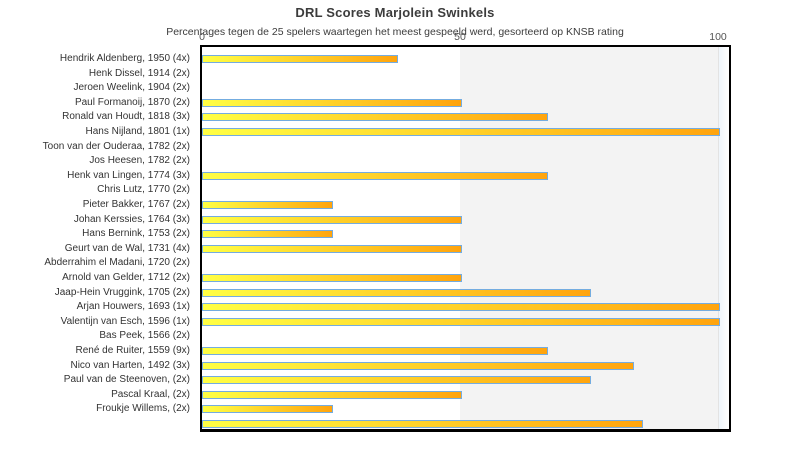 The width and height of the screenshot is (790, 450). Describe the element at coordinates (128, 175) in the screenshot. I see `category-label: Henk van Lingen, 1774 (3x)` at that location.